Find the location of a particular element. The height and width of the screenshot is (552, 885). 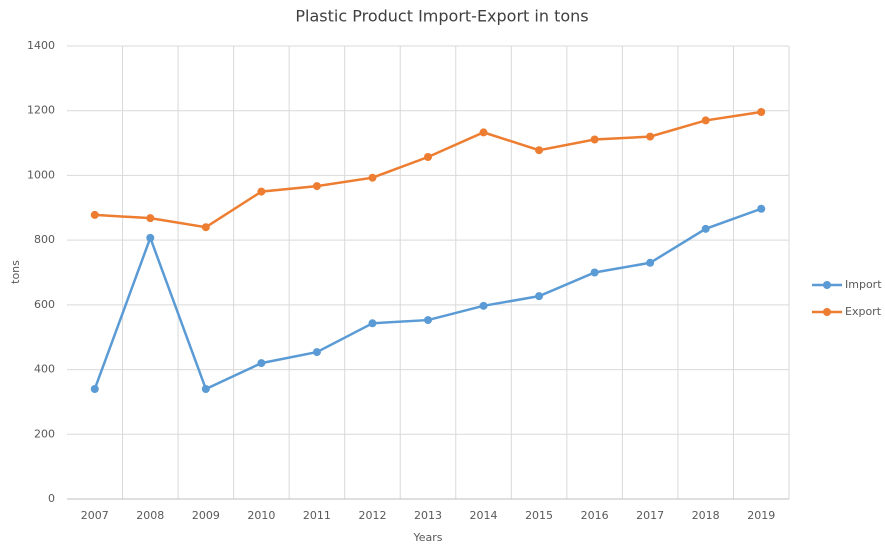

y-tick-label: 200 is located at coordinates (44, 433).